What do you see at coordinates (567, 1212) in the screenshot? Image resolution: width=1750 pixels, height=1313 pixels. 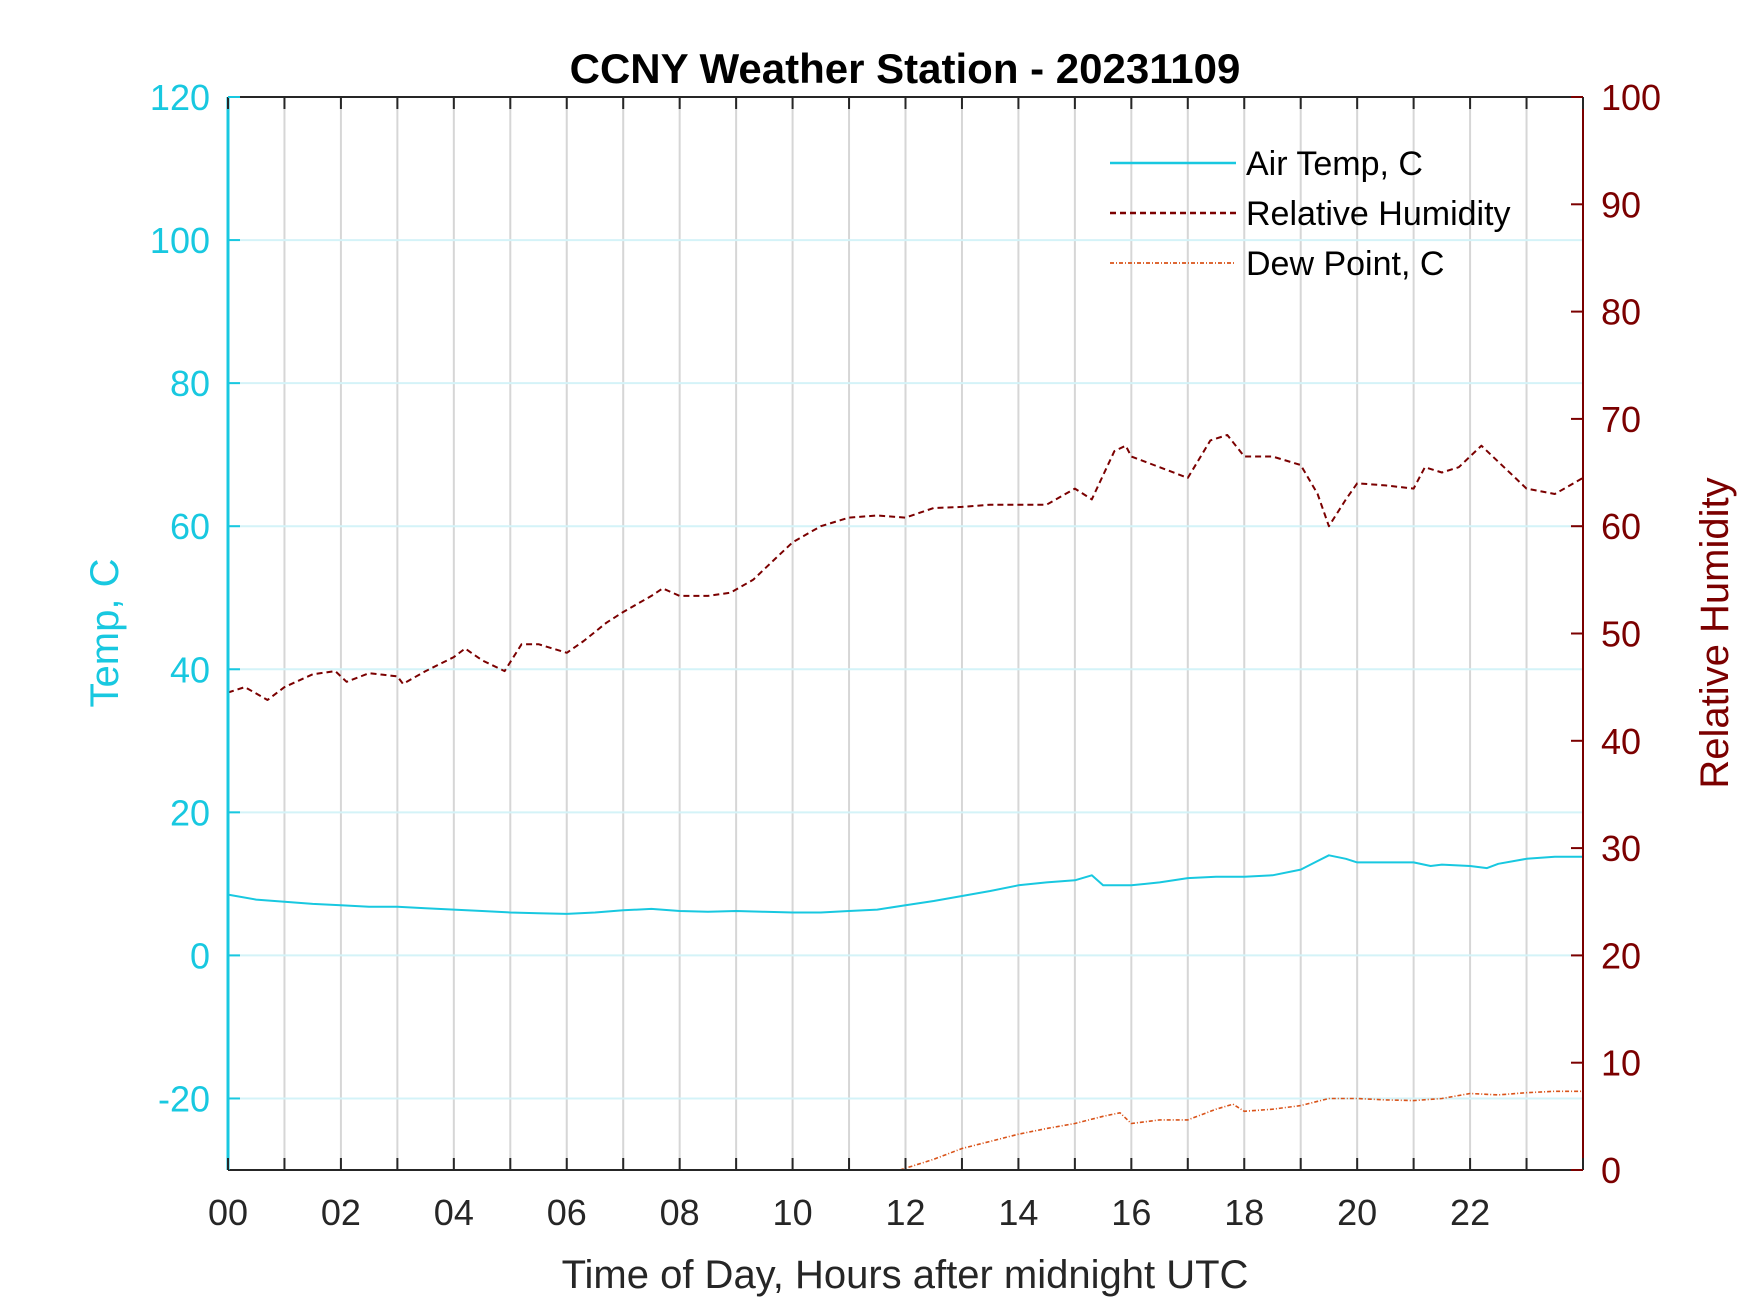 I see `x-tick-label: 06` at bounding box center [567, 1212].